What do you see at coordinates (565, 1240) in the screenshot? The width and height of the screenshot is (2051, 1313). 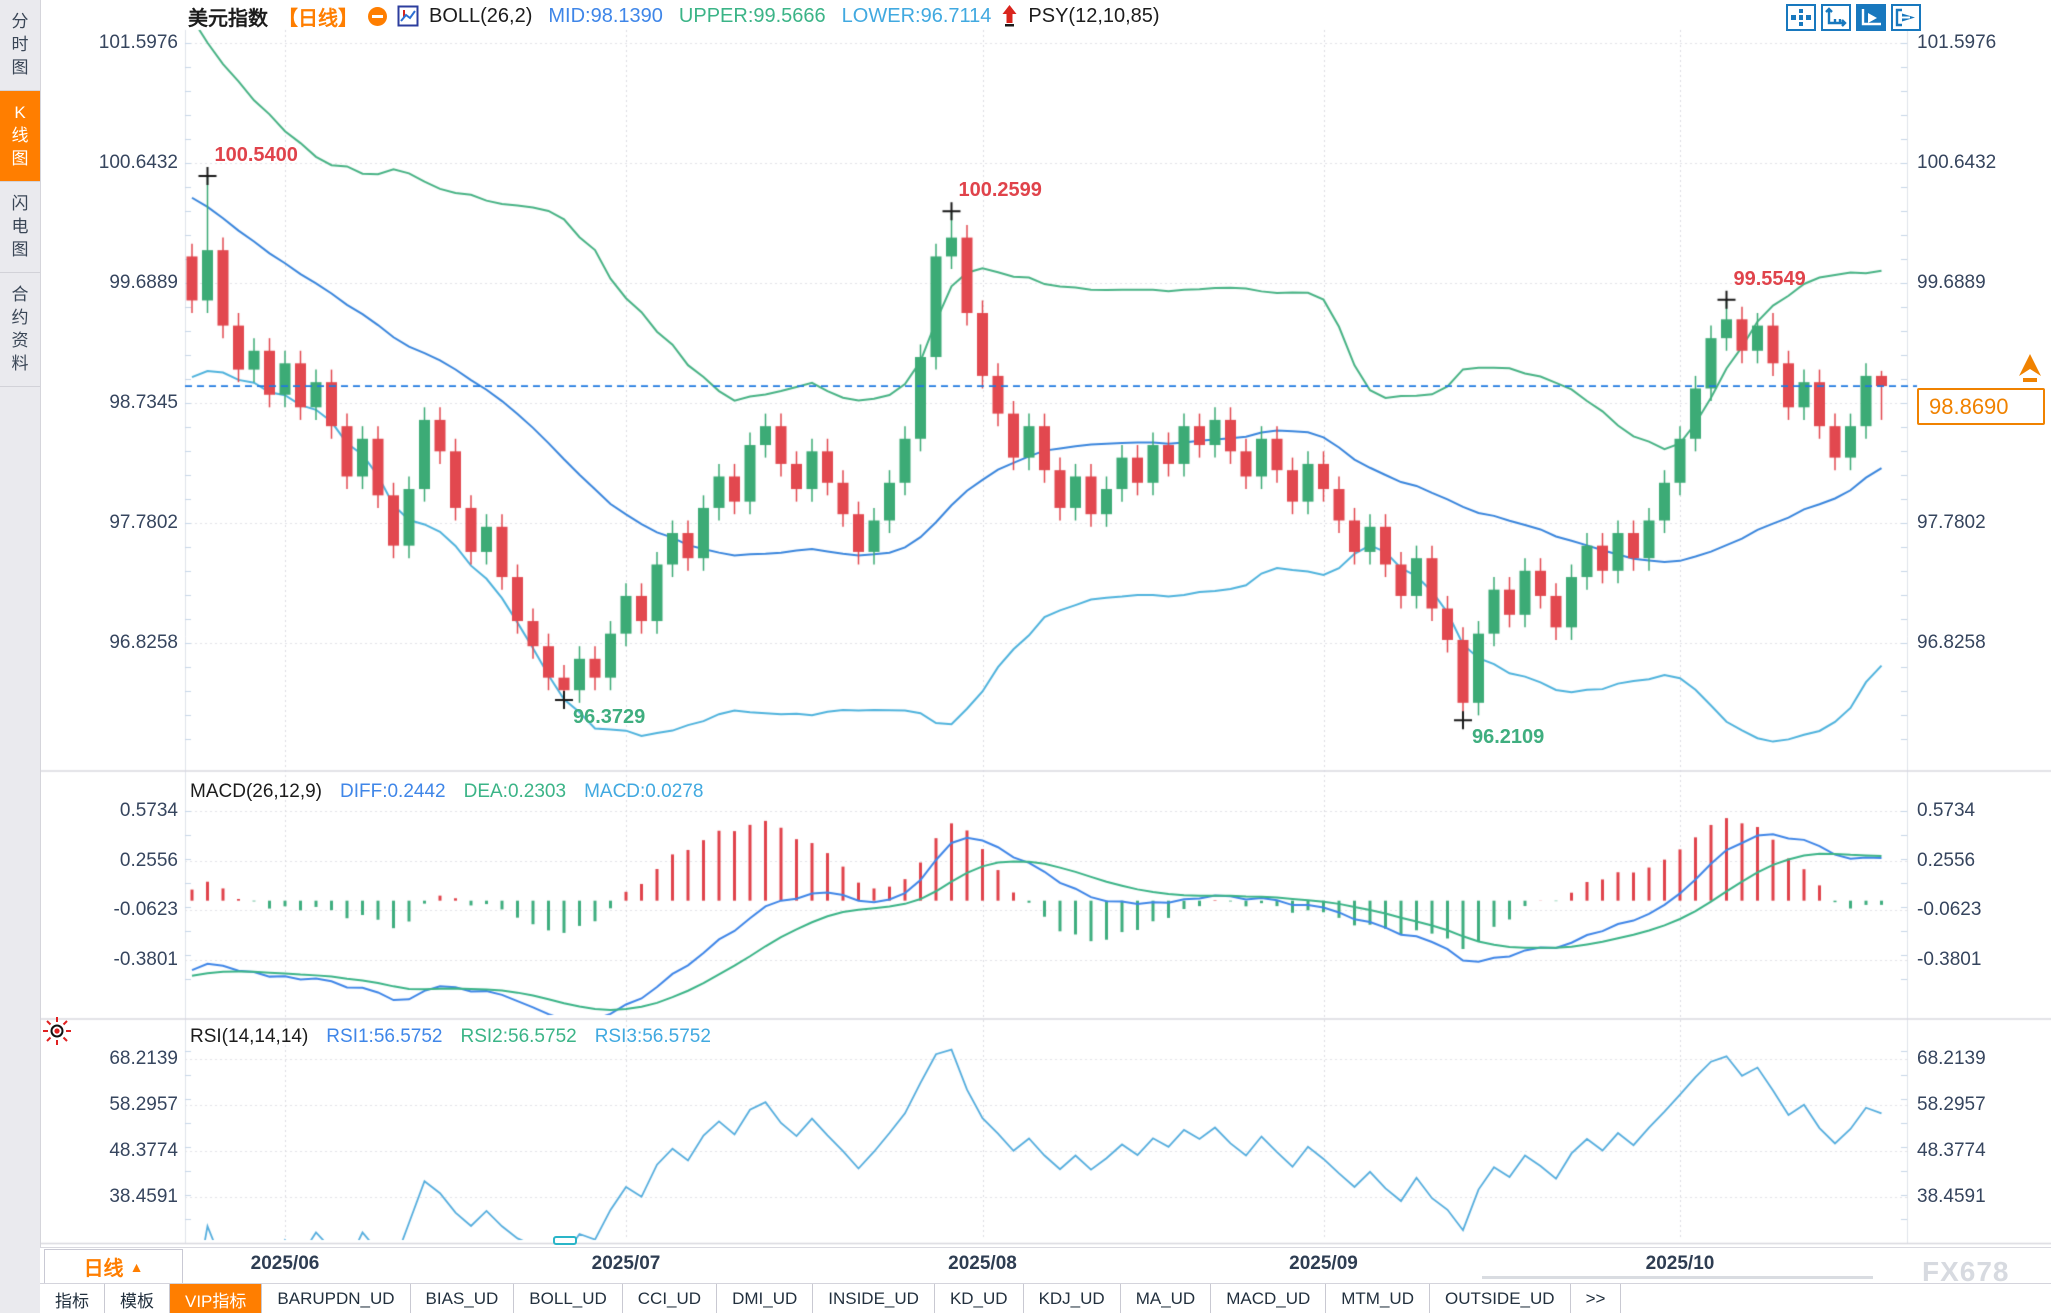 I see `h-scrollbar-thumb` at bounding box center [565, 1240].